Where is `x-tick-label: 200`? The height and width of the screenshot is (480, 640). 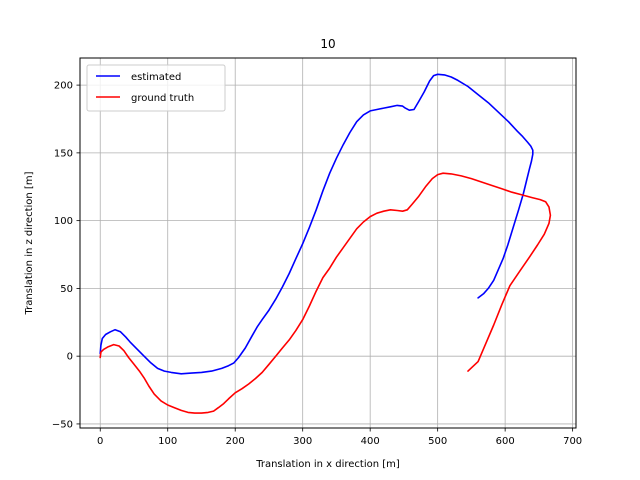 x-tick-label: 200 is located at coordinates (235, 441).